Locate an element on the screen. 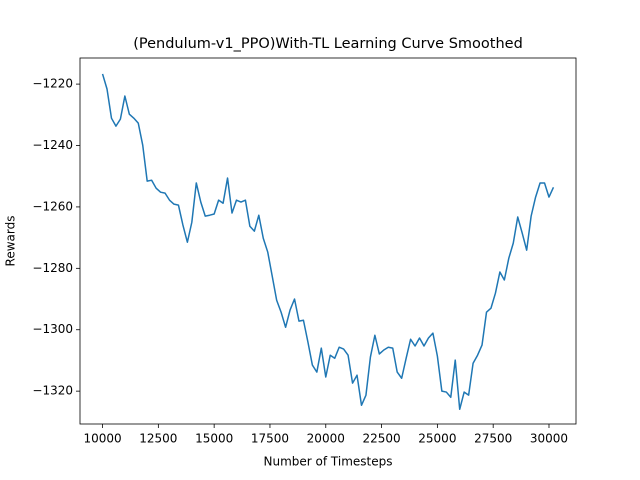 The image size is (640, 480). x-tick-label: 20000 is located at coordinates (326, 439).